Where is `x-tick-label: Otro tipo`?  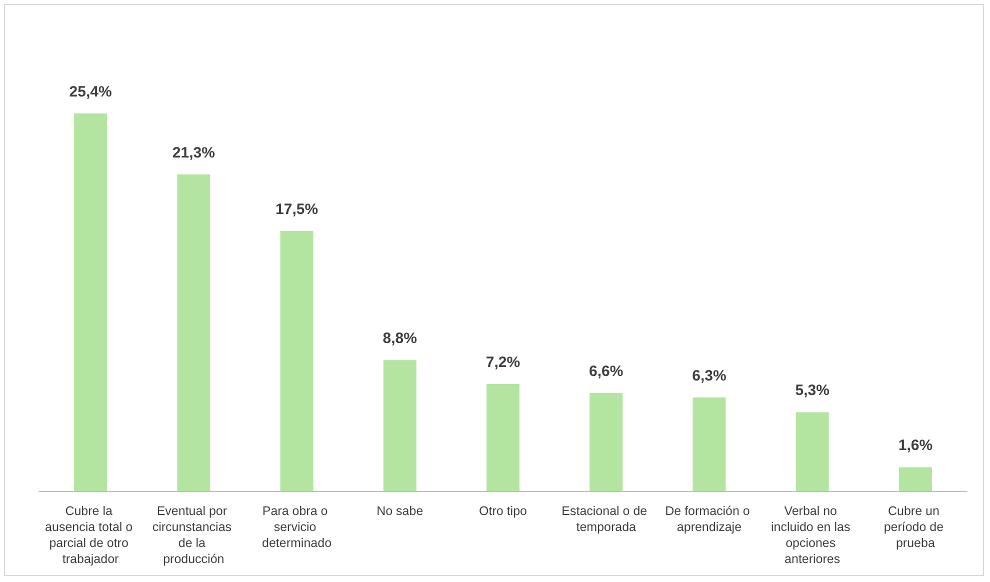
x-tick-label: Otro tipo is located at coordinates (503, 511).